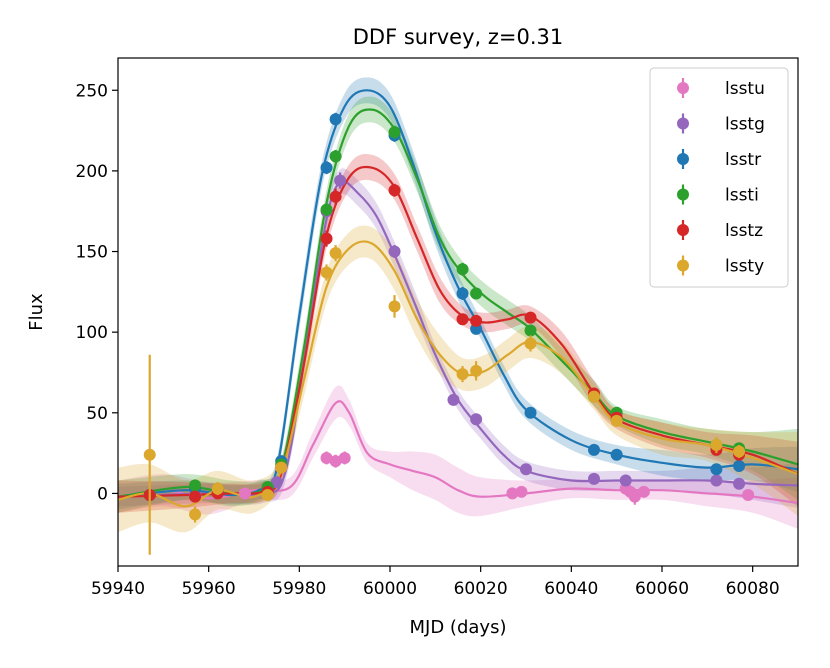 This screenshot has width=830, height=668. I want to click on chart-title: DDF survey, z=0.31, so click(458, 37).